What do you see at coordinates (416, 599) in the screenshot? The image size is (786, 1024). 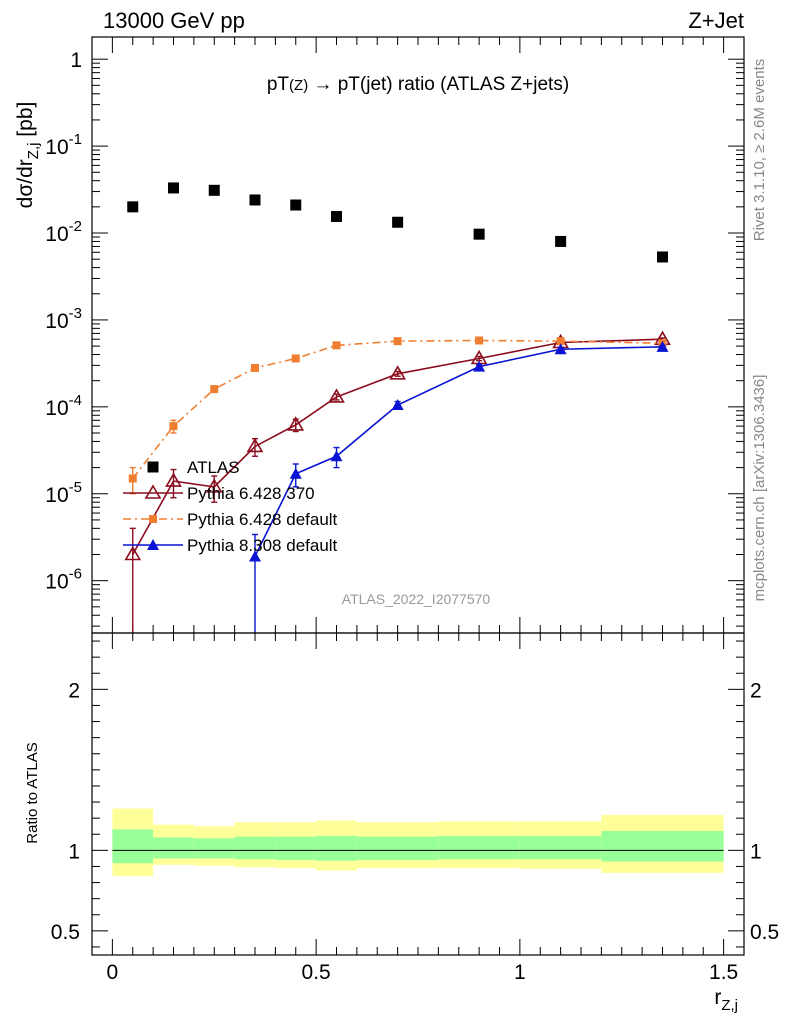 I see `analysis-label: ATLAS_2022_I2077570` at bounding box center [416, 599].